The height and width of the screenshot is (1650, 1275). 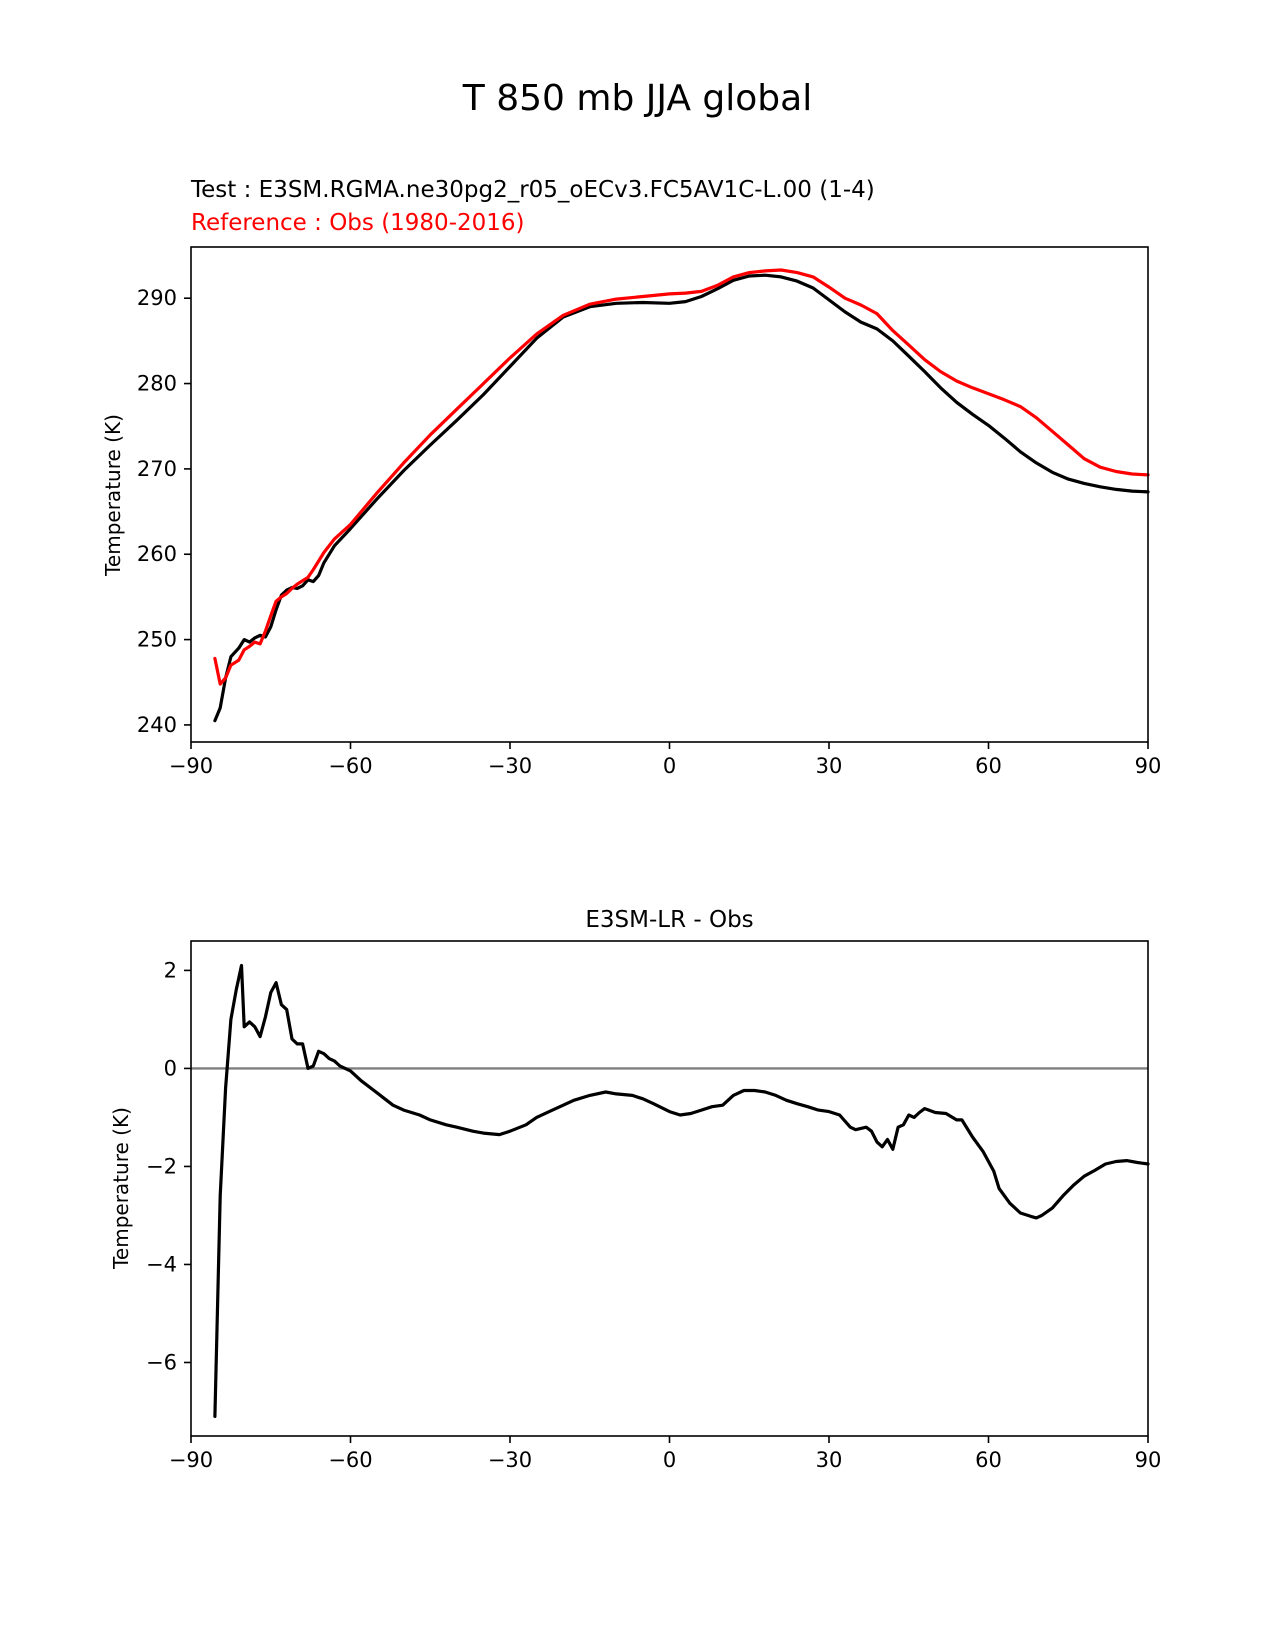 I want to click on bottom-y-tick-label: 2, so click(x=170, y=970).